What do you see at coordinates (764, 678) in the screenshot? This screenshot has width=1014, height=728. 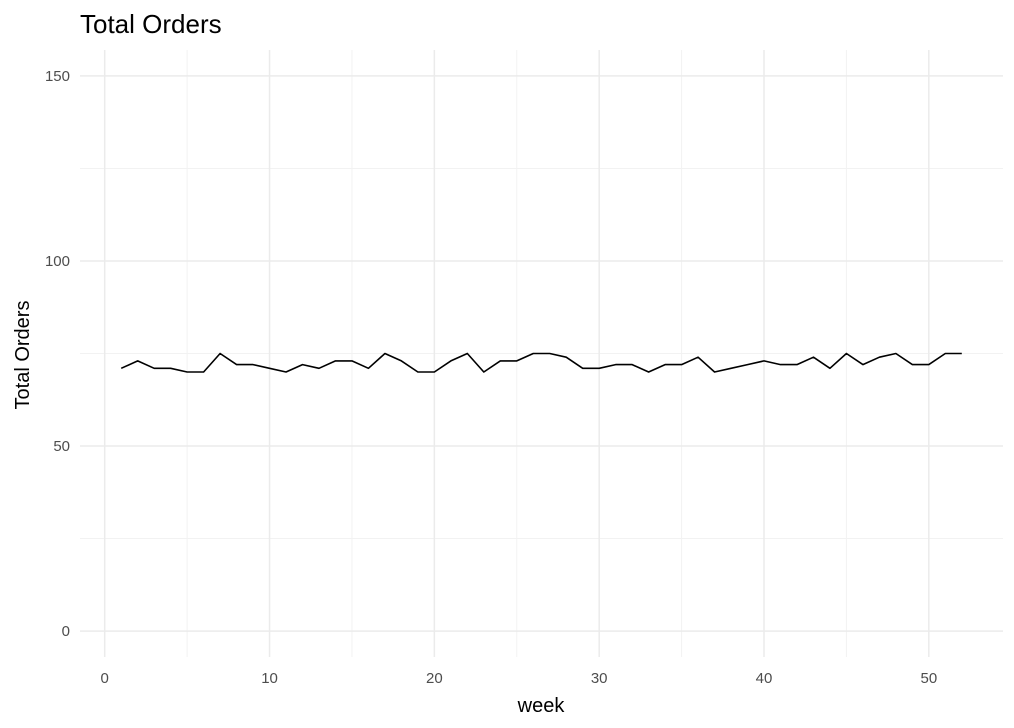 I see `x-tick-label: 40` at bounding box center [764, 678].